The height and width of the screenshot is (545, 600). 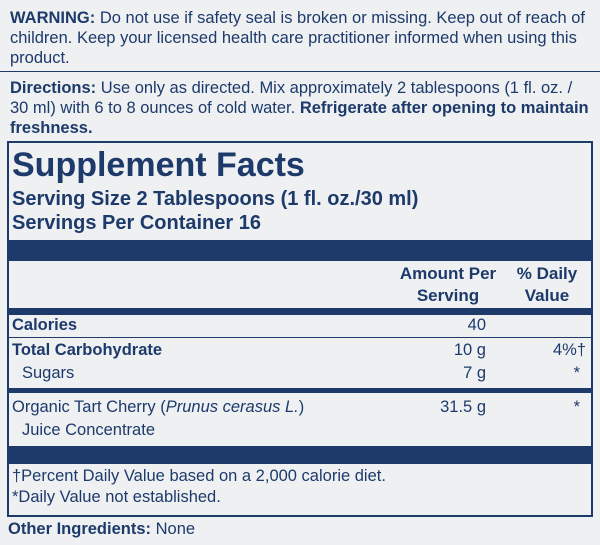 What do you see at coordinates (53, 88) in the screenshot?
I see `directions-label: Directions:` at bounding box center [53, 88].